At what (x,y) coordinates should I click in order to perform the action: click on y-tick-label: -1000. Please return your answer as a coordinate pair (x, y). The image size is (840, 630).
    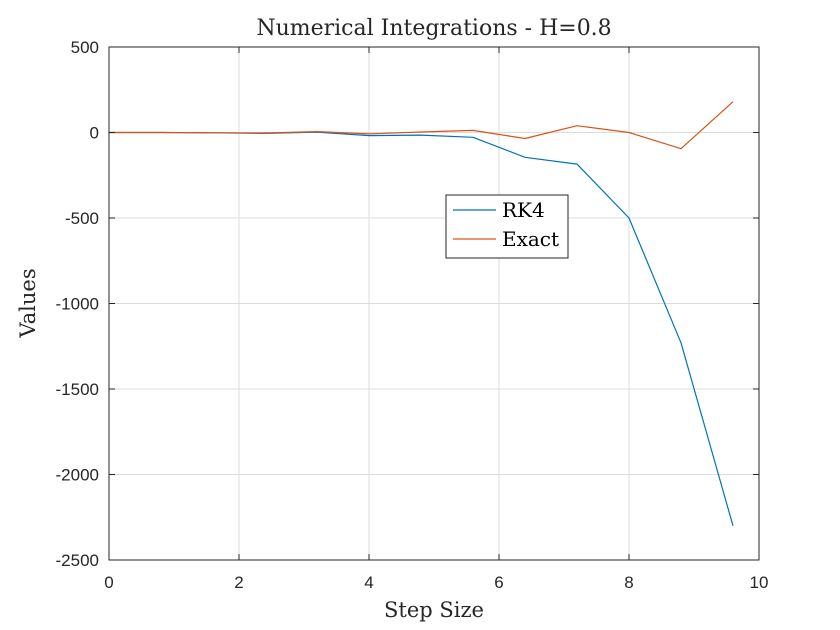
    Looking at the image, I should click on (77, 304).